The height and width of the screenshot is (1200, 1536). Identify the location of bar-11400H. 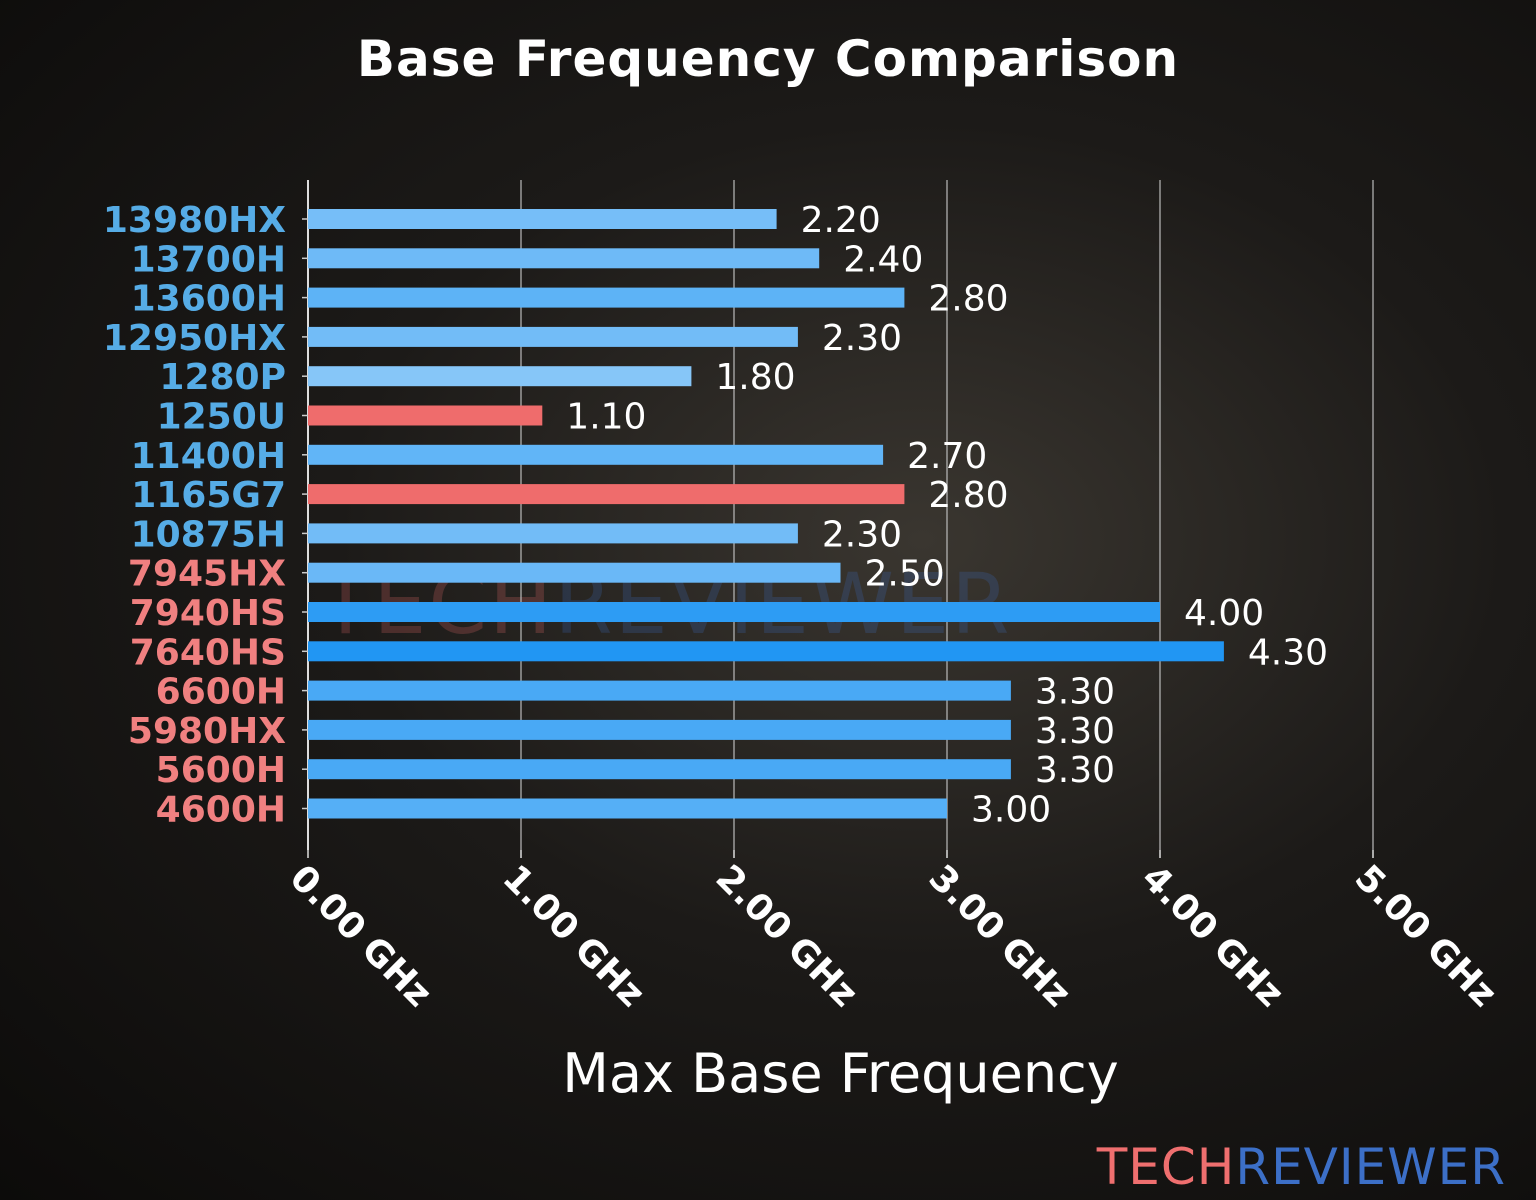
(596, 454).